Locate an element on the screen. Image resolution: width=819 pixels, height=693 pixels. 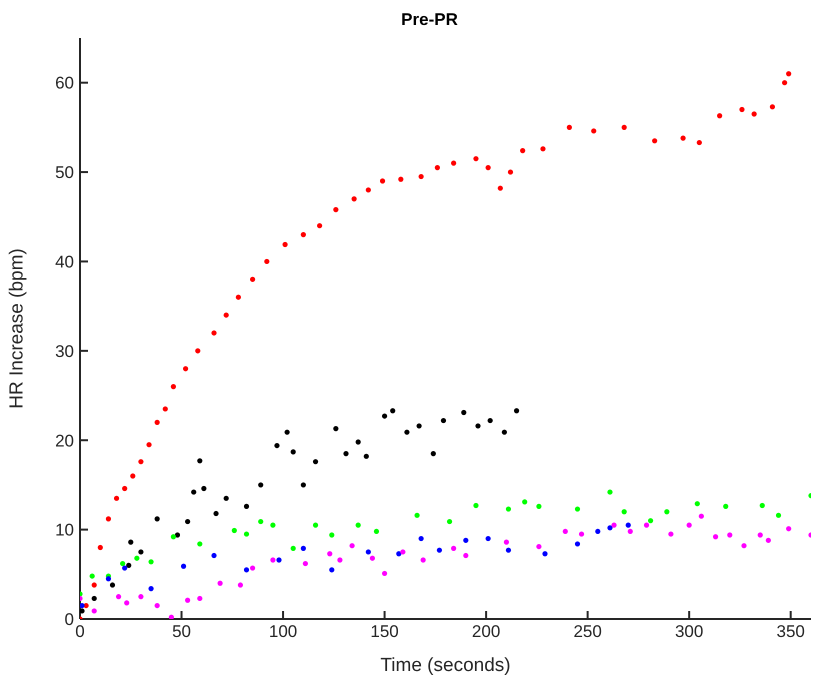
x-tick-label: 300 is located at coordinates (689, 632).